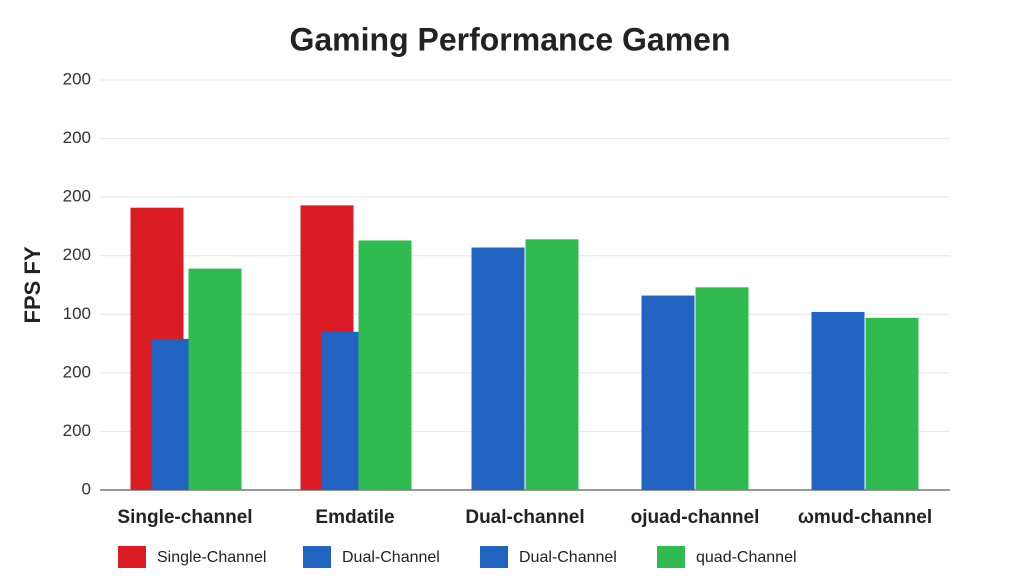 The image size is (1024, 585). Describe the element at coordinates (354, 517) in the screenshot. I see `x-tick-label: Emdatile` at that location.